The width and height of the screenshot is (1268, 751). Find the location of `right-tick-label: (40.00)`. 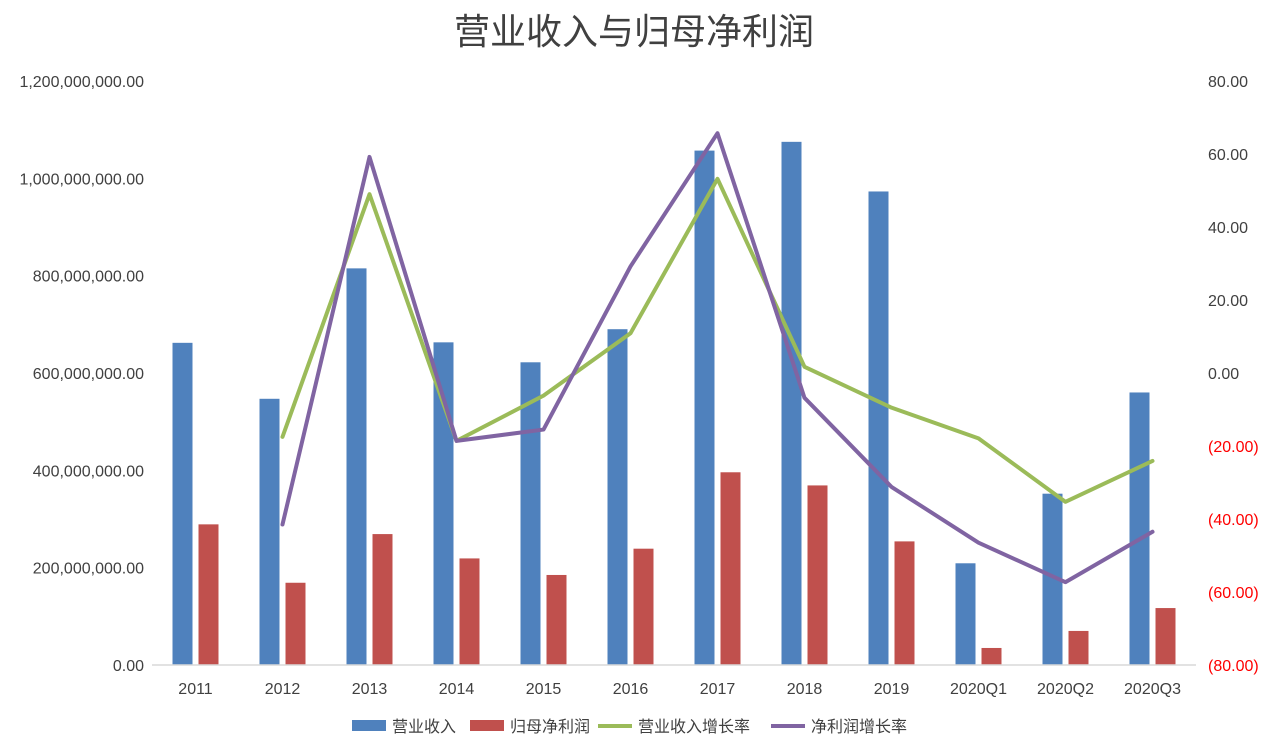

right-tick-label: (40.00) is located at coordinates (1233, 520).